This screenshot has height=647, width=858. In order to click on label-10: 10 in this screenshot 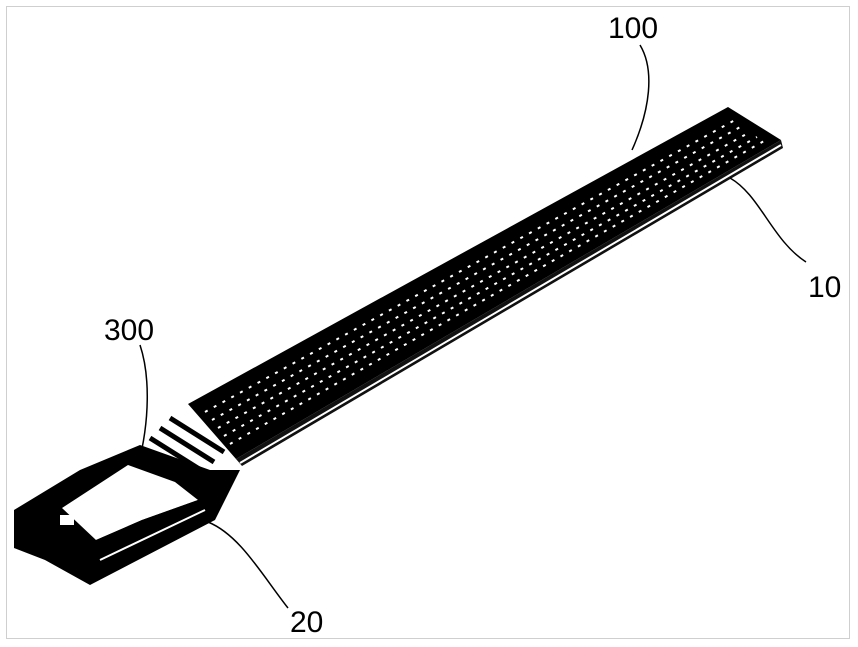, I will do `click(824, 287)`.